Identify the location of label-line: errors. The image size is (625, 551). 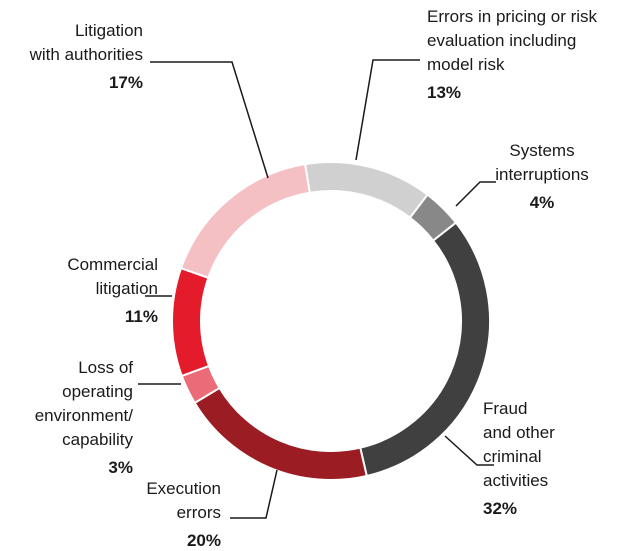
(199, 512).